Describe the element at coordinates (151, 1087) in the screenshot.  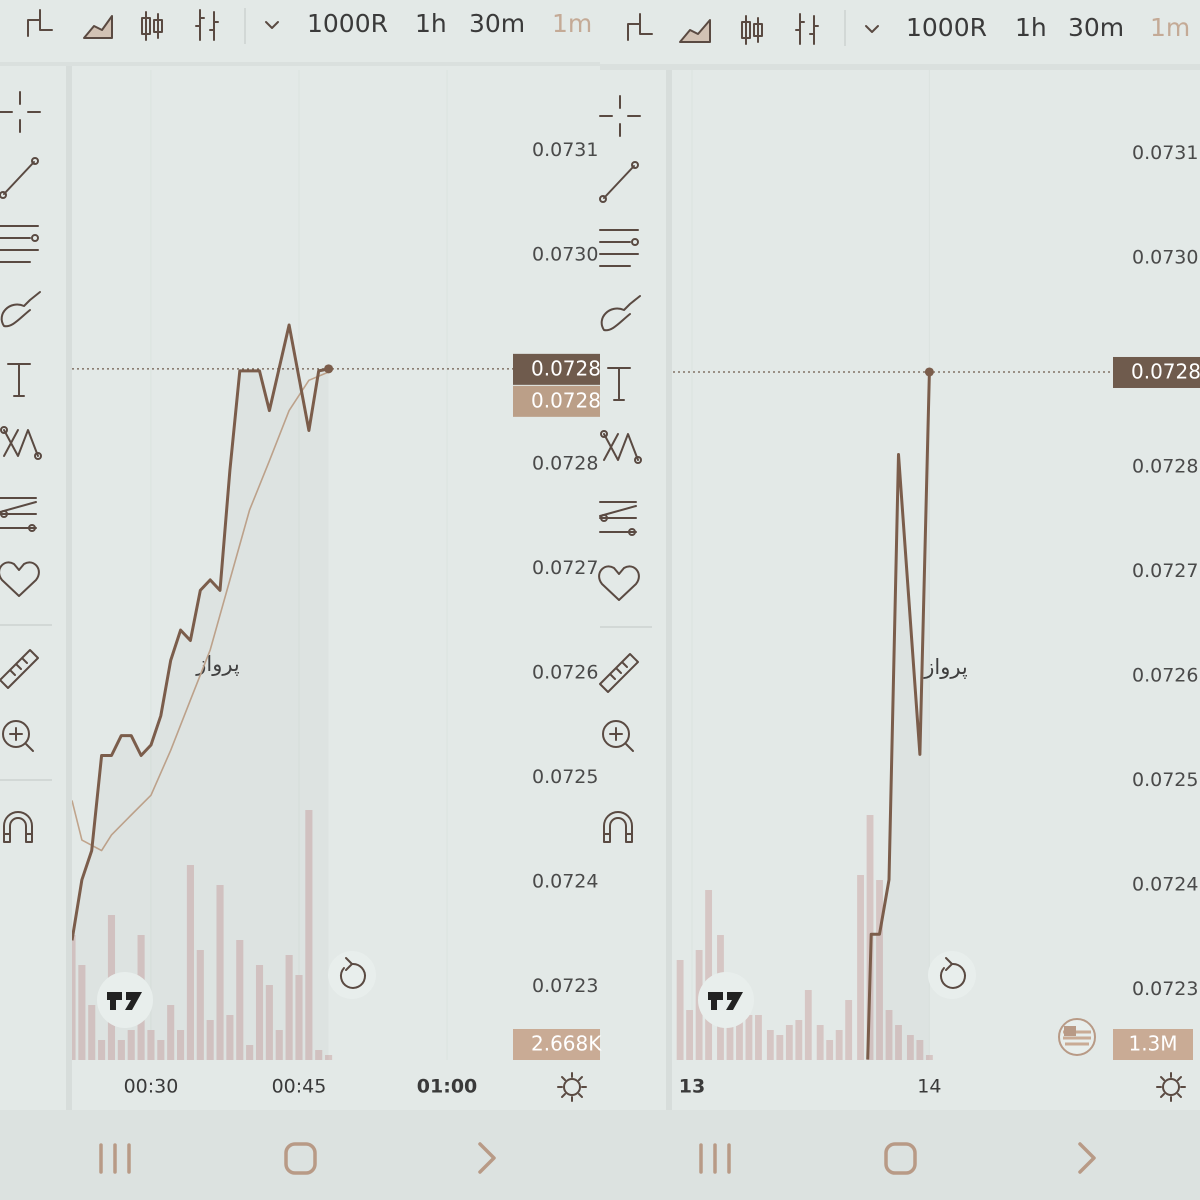
I see `x-tick-label: 00:30` at that location.